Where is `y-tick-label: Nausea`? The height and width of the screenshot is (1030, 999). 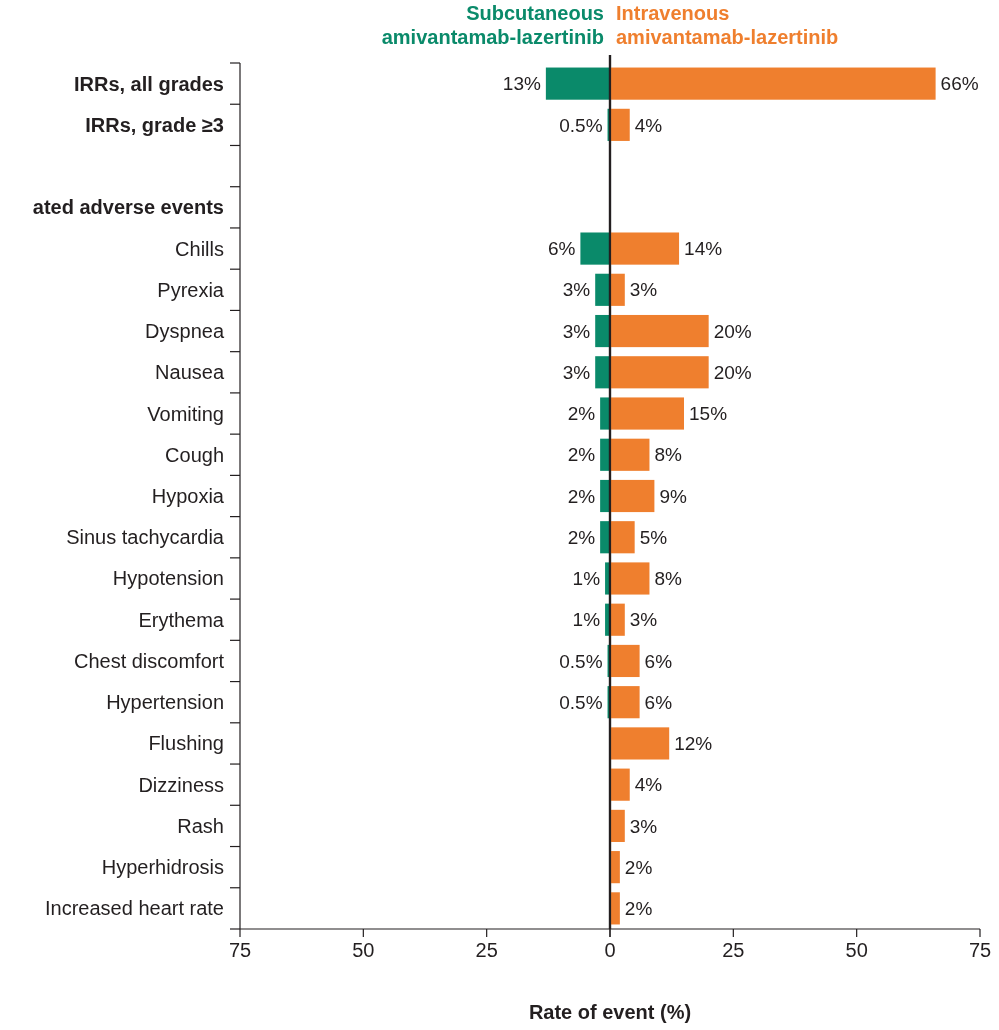 y-tick-label: Nausea is located at coordinates (190, 372).